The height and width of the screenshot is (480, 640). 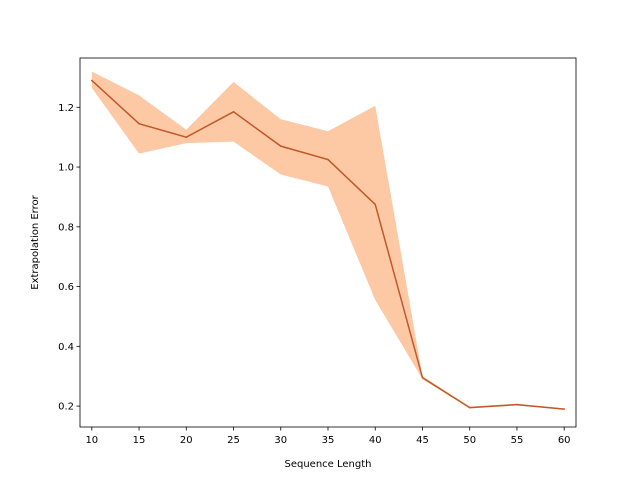 What do you see at coordinates (66, 108) in the screenshot?
I see `y-tick-label: 1.2` at bounding box center [66, 108].